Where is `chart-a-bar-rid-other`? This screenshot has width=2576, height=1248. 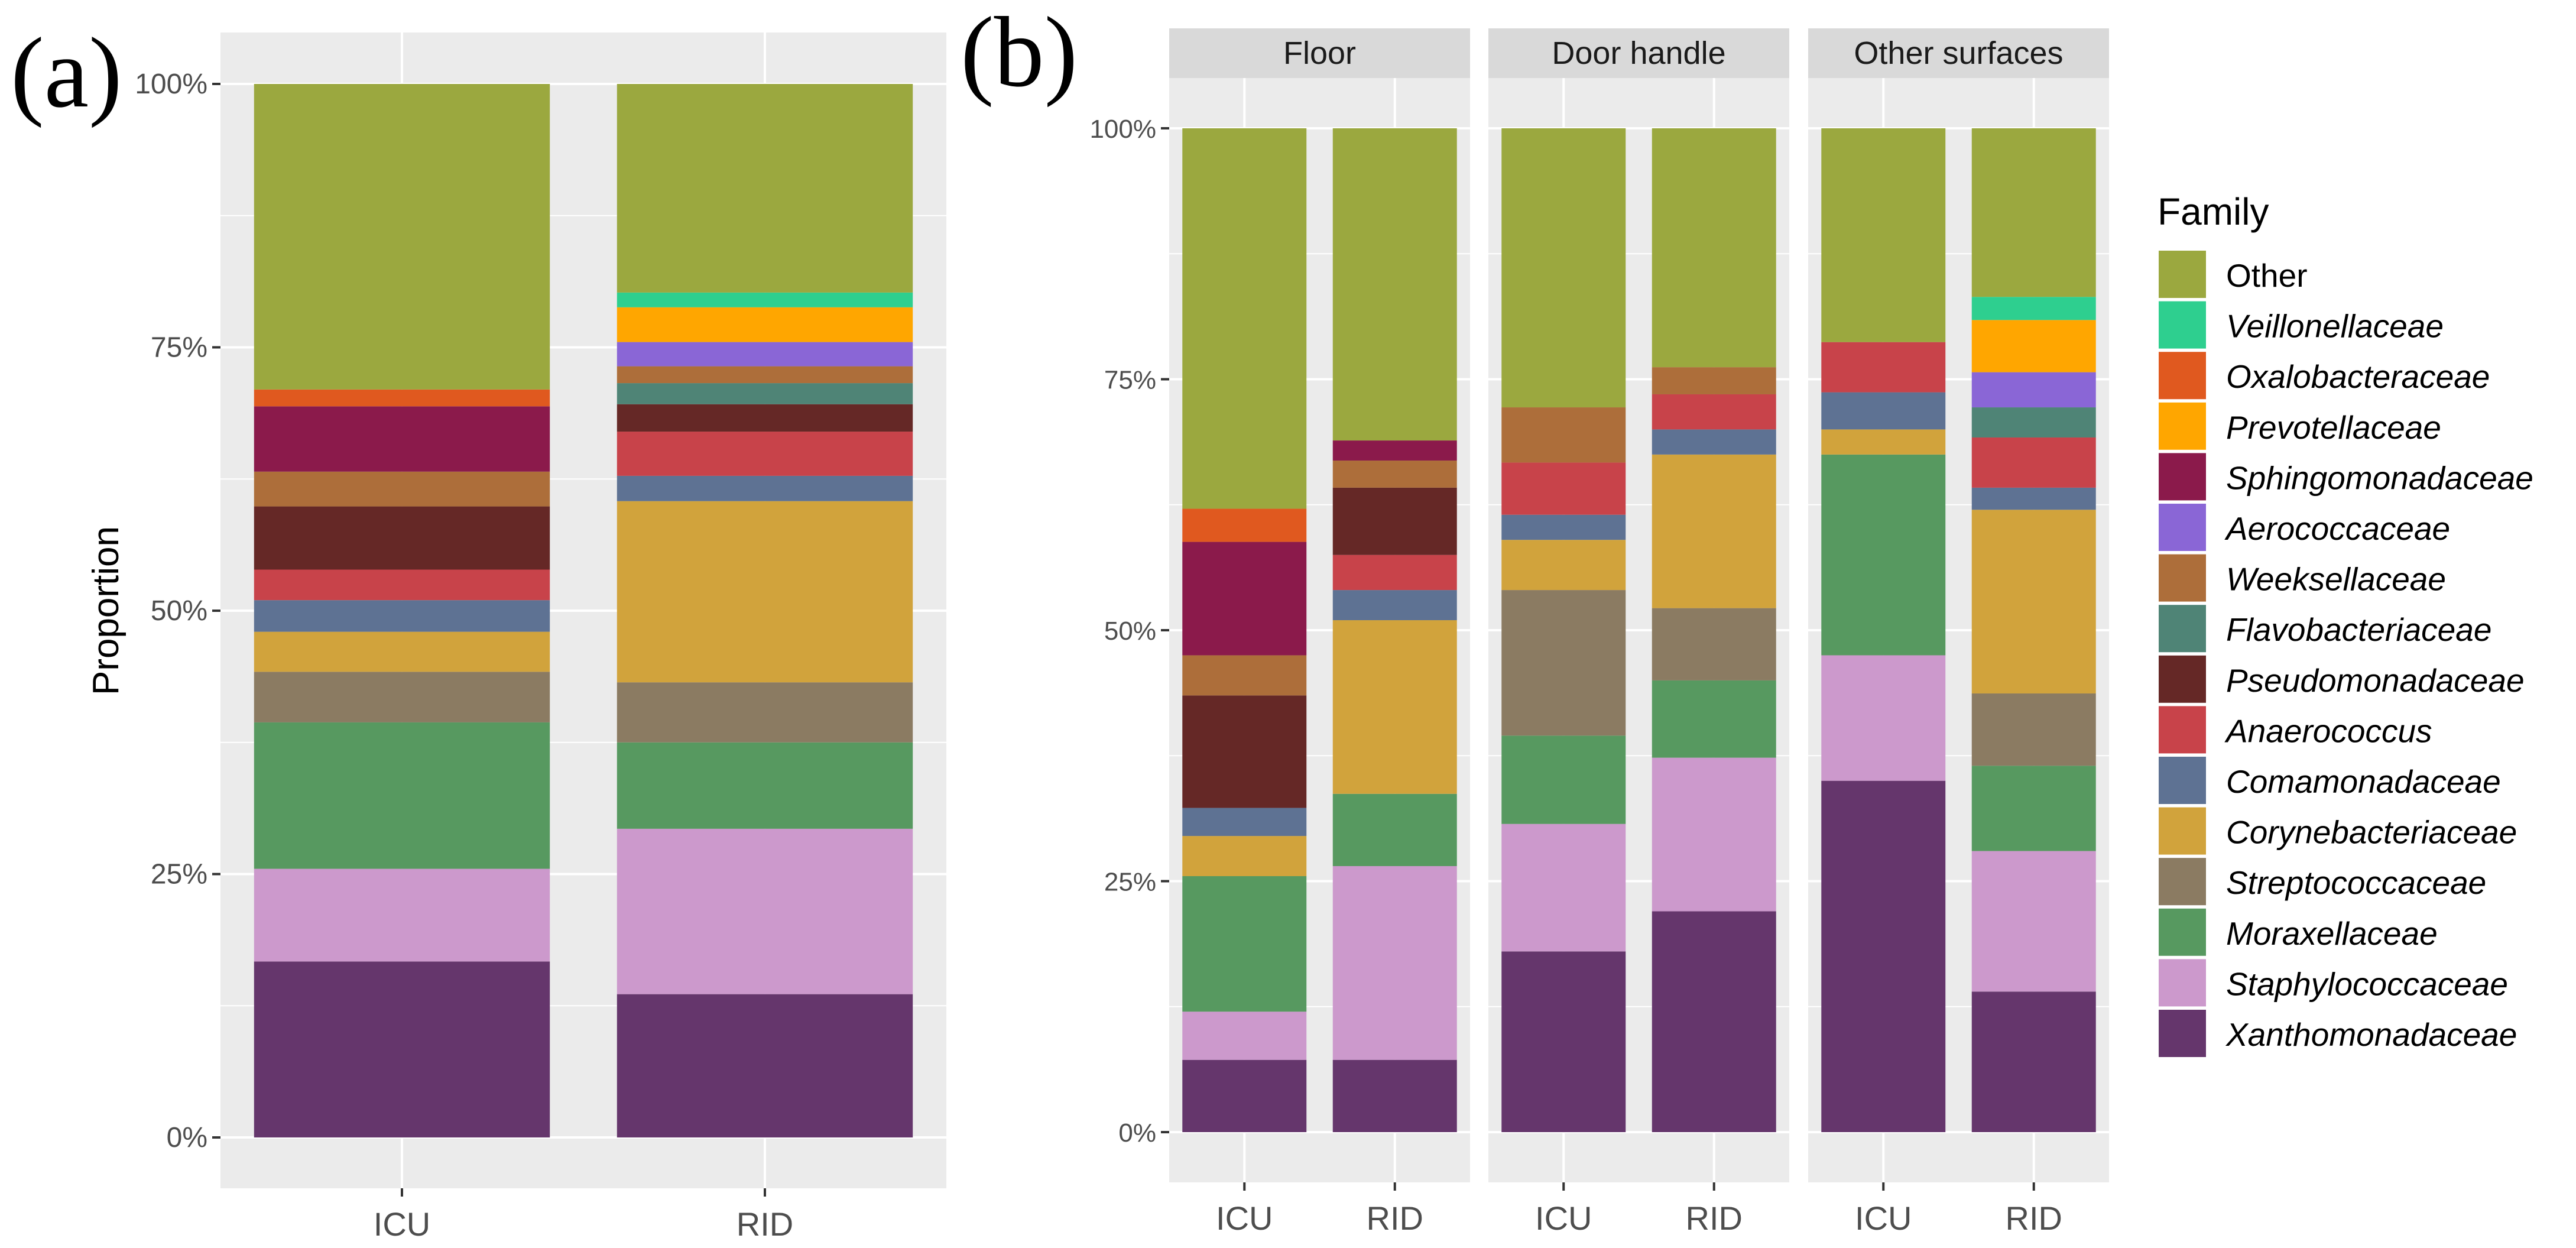
chart-a-bar-rid-other is located at coordinates (765, 189).